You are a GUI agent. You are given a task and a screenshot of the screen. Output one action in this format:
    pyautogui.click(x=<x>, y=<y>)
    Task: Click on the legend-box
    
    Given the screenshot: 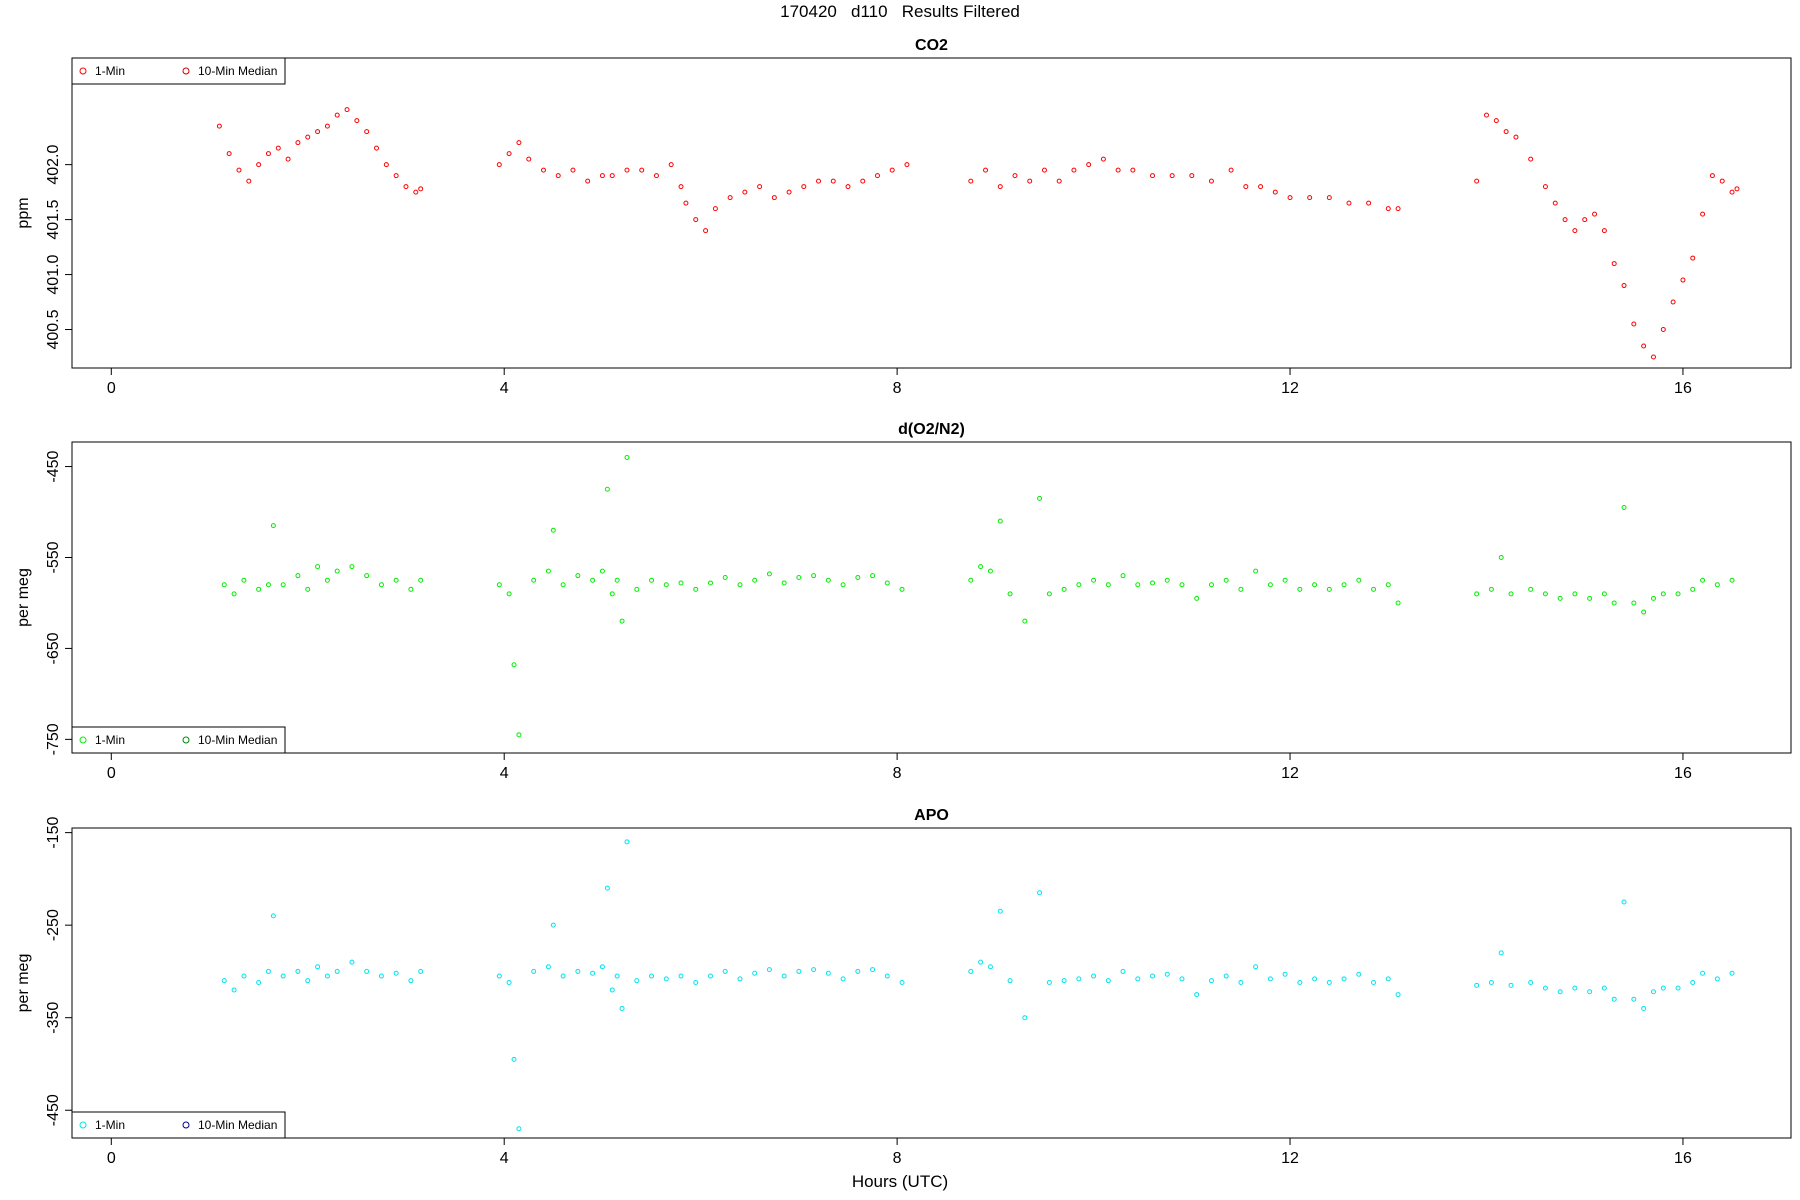 What is the action you would take?
    pyautogui.click(x=178, y=740)
    